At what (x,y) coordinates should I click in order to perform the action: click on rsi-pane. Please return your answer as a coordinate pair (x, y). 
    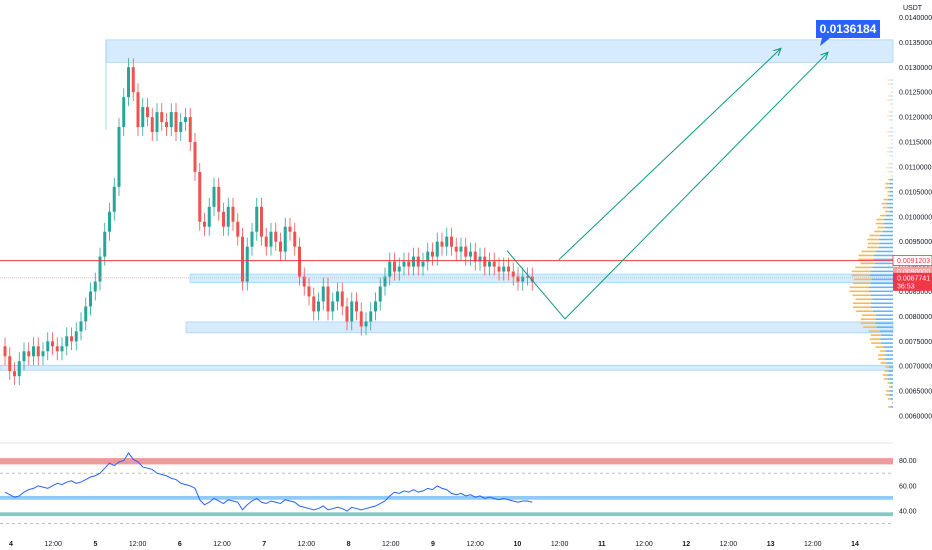
    Looking at the image, I should click on (446, 488).